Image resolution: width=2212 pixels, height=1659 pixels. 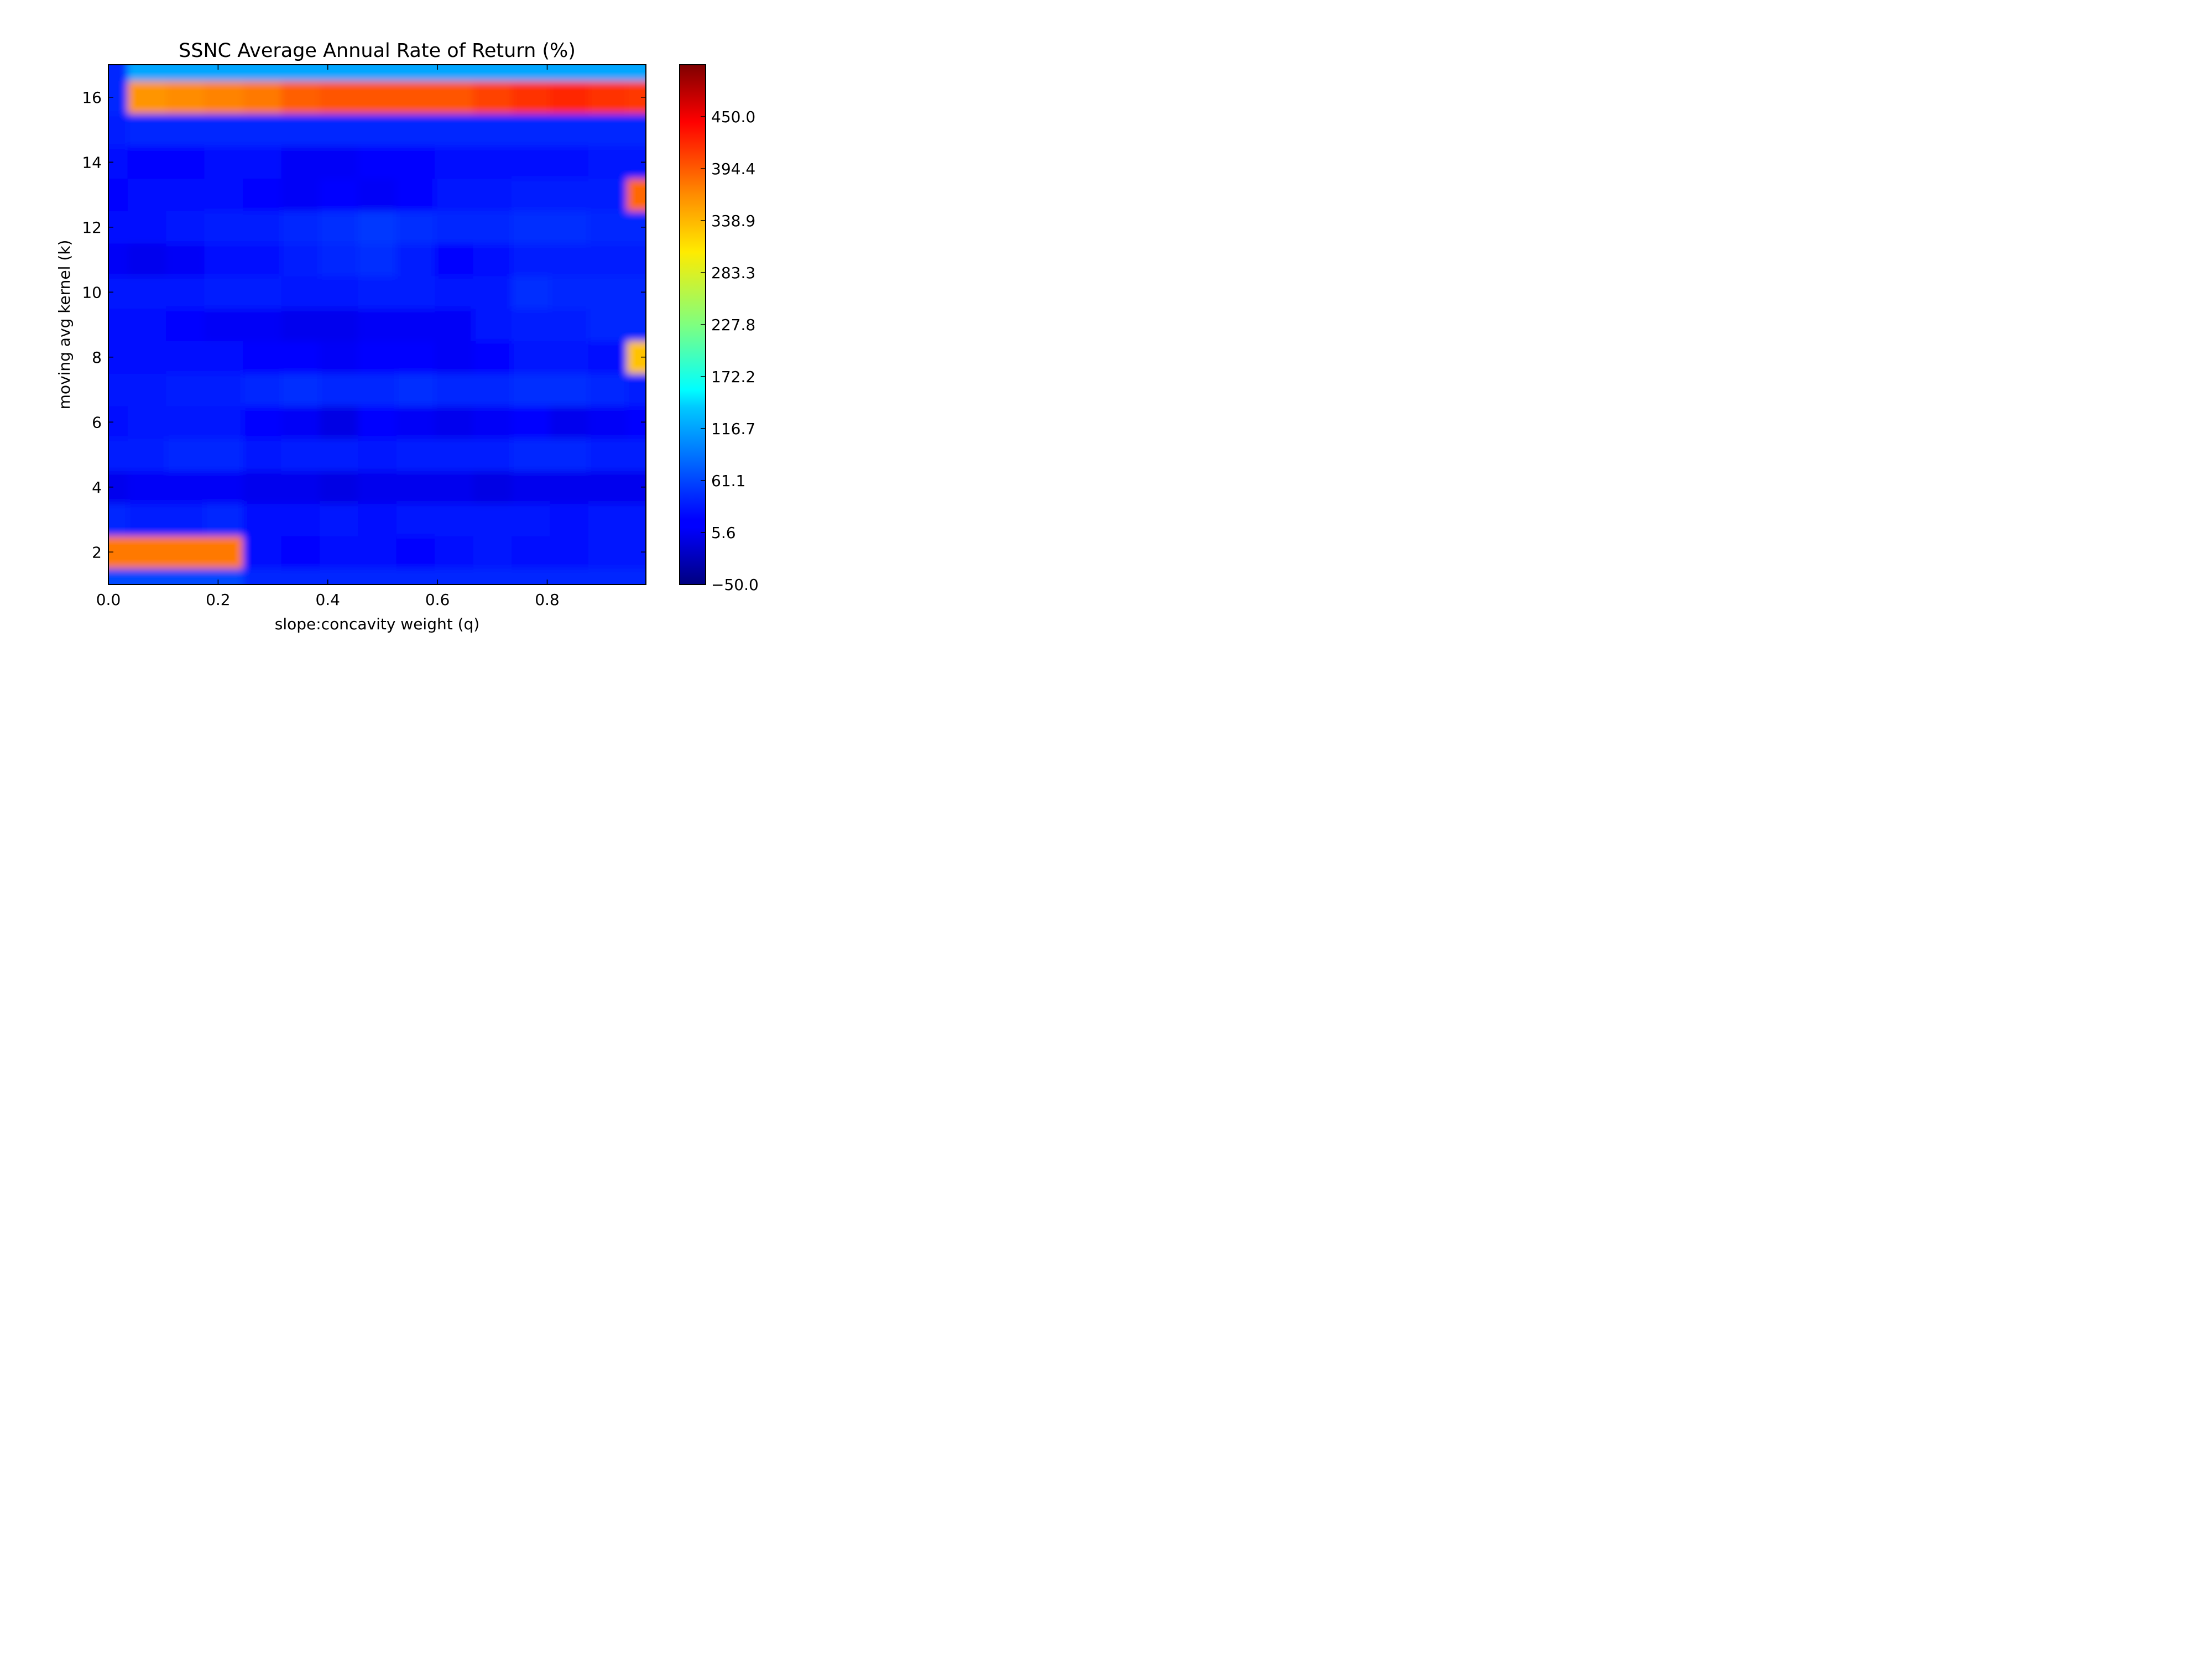 What do you see at coordinates (733, 273) in the screenshot?
I see `colorbar-tick-label: 283.3` at bounding box center [733, 273].